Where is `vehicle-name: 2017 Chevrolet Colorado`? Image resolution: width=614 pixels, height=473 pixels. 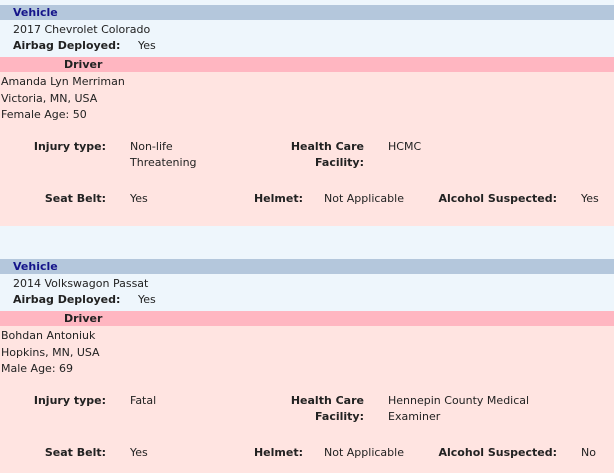
vehicle-name: 2017 Chevrolet Colorado is located at coordinates (82, 29).